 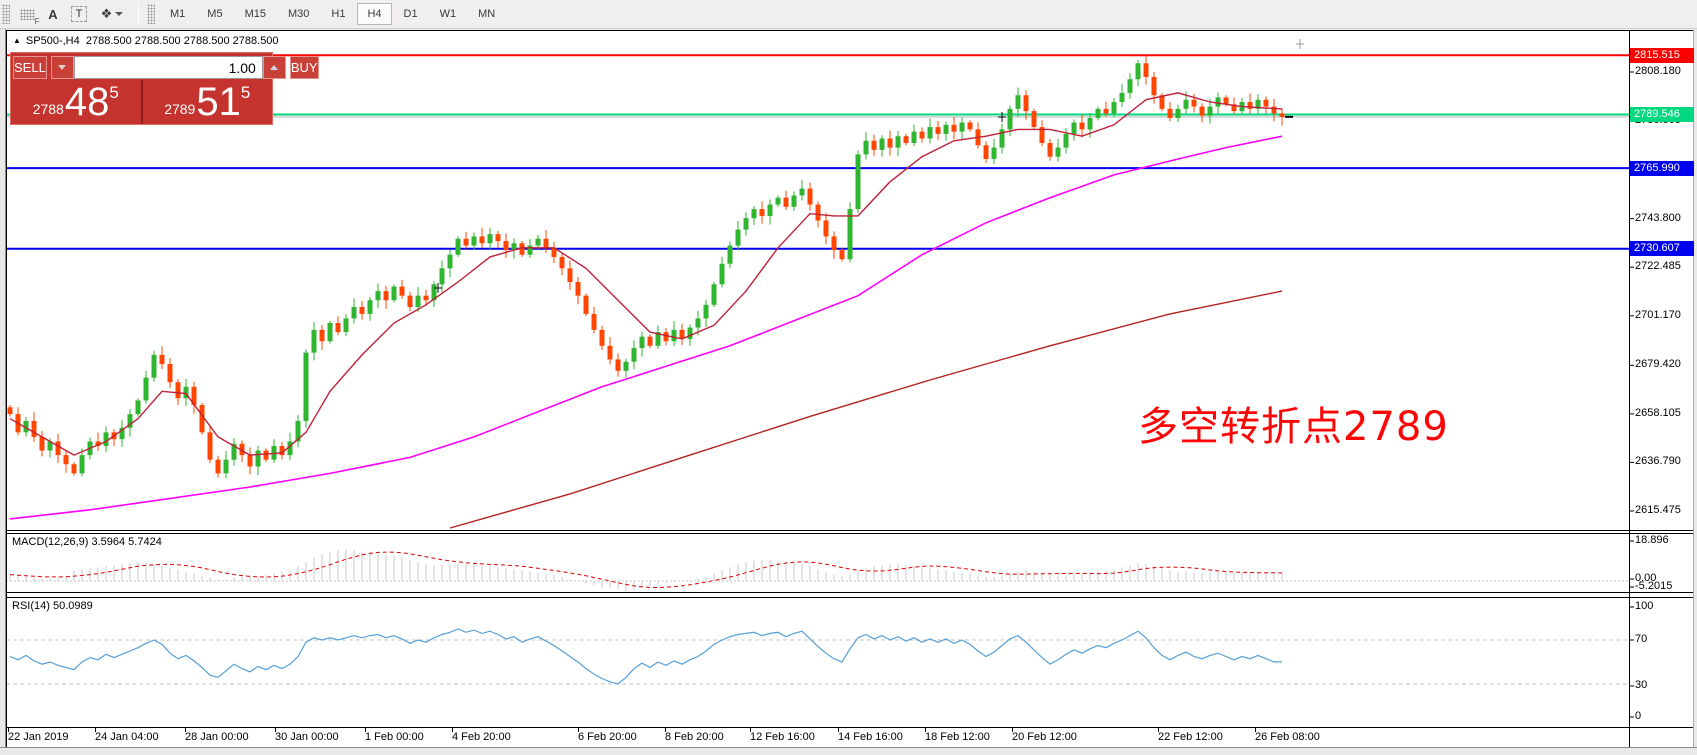 What do you see at coordinates (1662, 55) in the screenshot?
I see `price-level-tag: 2815.515` at bounding box center [1662, 55].